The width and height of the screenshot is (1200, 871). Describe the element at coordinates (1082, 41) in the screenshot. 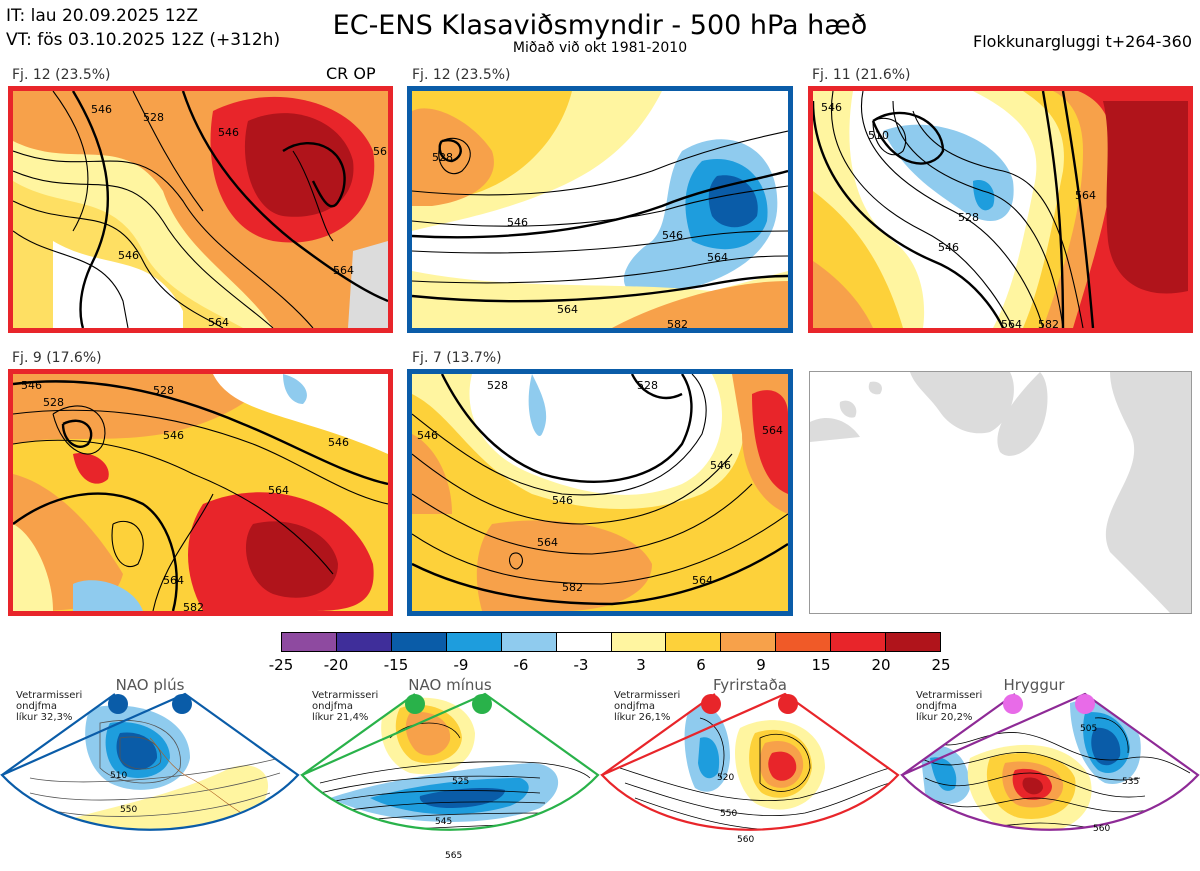

I see `cluster-window: Flokkunargluggi t+264-360` at that location.